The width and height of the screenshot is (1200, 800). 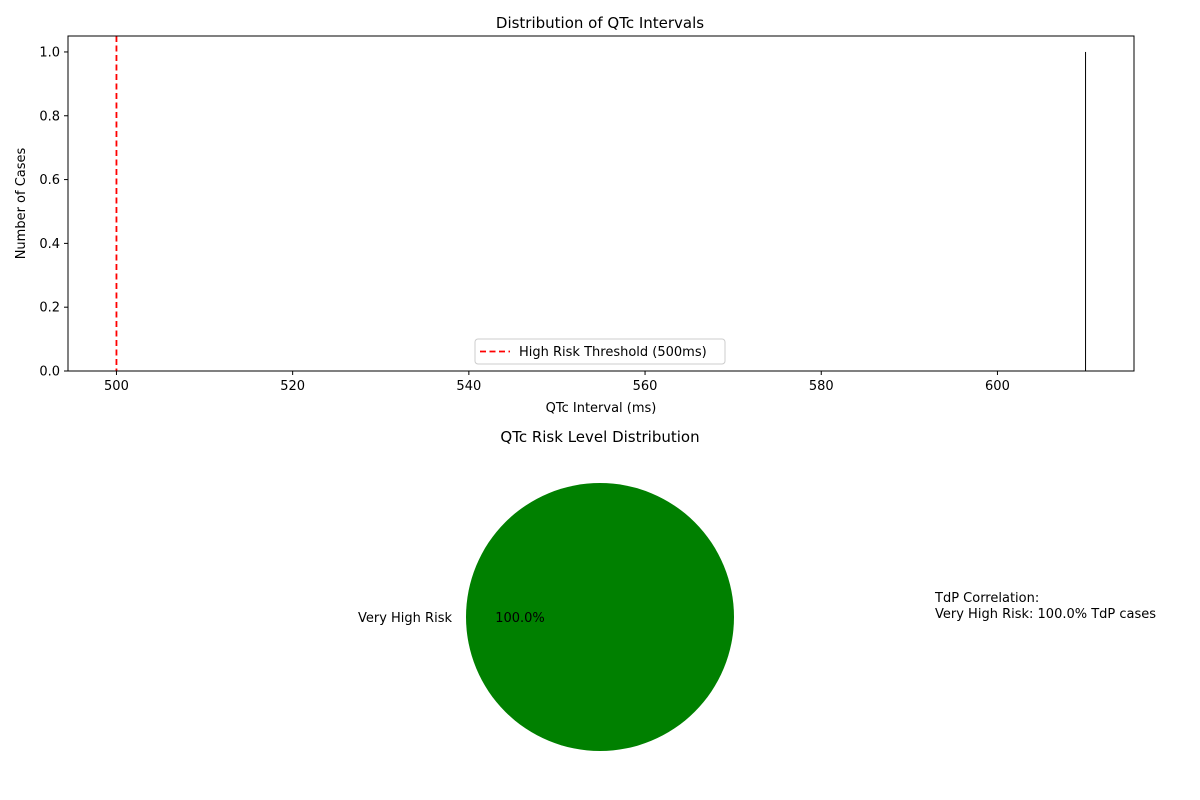 I want to click on y-tick-label: 0.0, so click(x=49, y=372).